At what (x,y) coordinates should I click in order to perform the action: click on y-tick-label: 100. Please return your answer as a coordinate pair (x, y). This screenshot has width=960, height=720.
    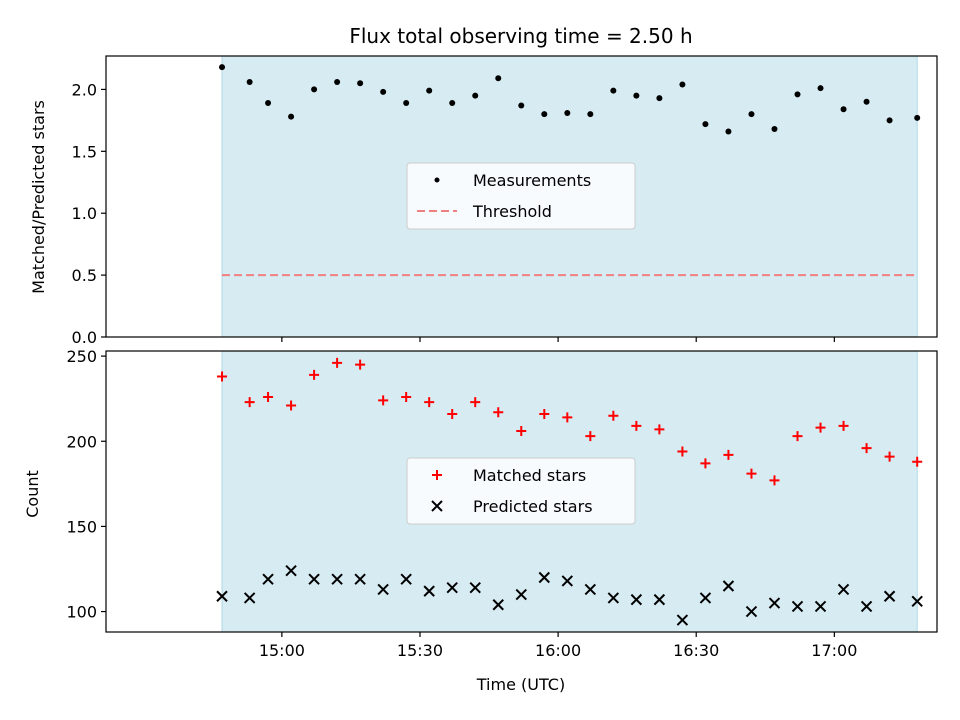
    Looking at the image, I should click on (81, 612).